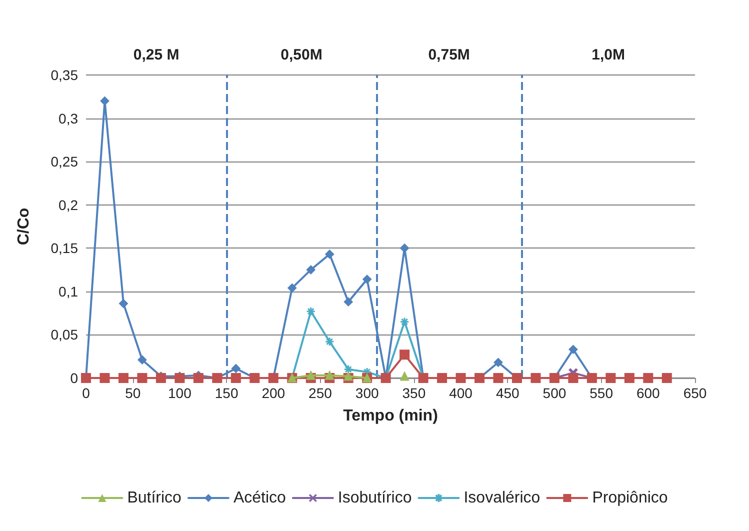  Describe the element at coordinates (414, 393) in the screenshot. I see `x-tick-label: 350` at that location.